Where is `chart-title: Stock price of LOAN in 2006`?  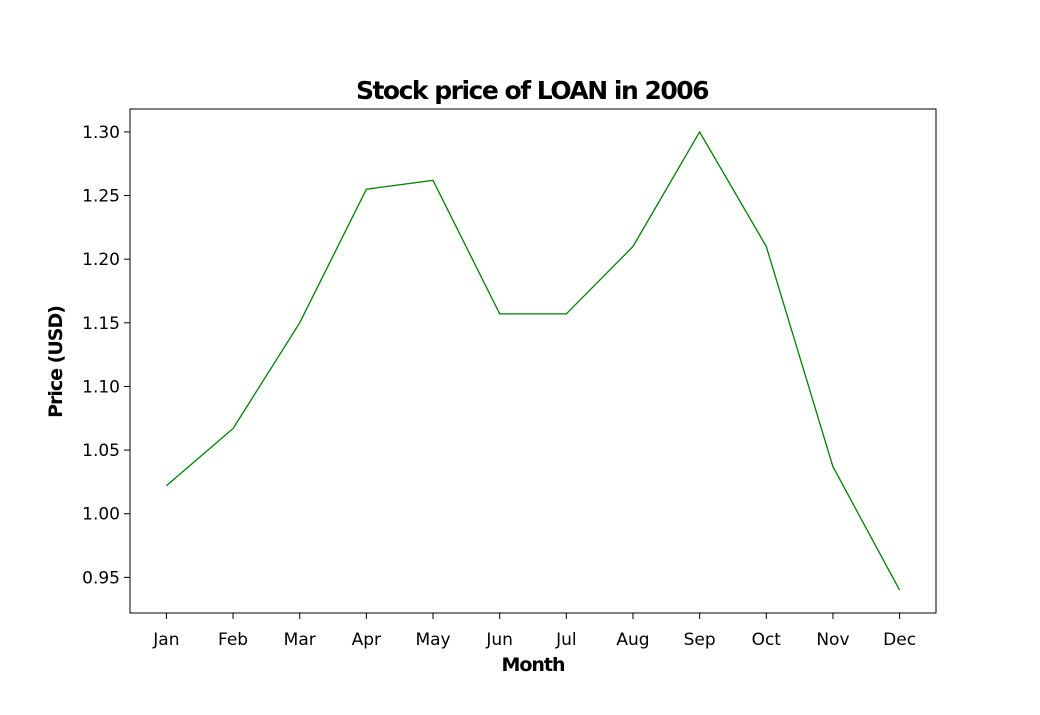 chart-title: Stock price of LOAN in 2006 is located at coordinates (532, 90).